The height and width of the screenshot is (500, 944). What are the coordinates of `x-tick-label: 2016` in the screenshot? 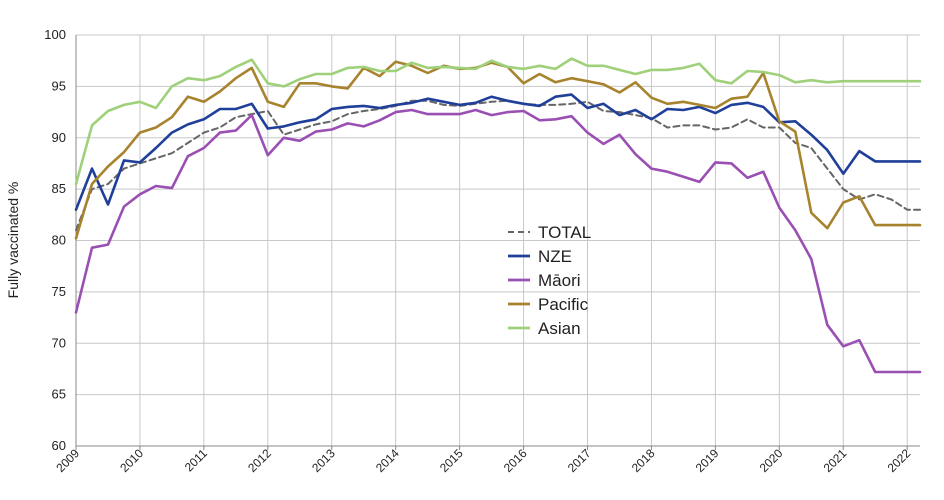 It's located at (515, 460).